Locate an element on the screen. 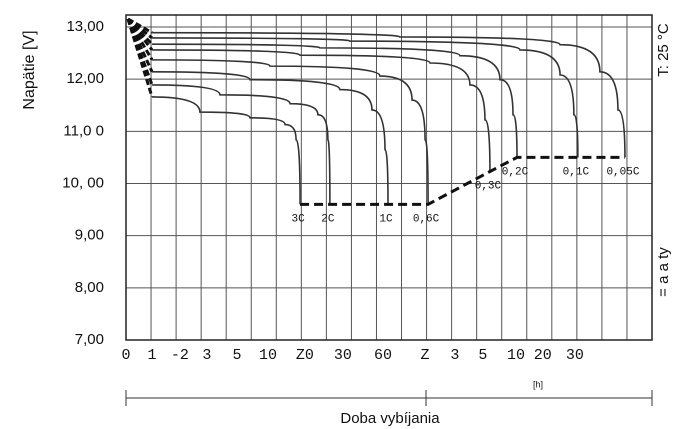  series-label: 0,3C is located at coordinates (488, 186).